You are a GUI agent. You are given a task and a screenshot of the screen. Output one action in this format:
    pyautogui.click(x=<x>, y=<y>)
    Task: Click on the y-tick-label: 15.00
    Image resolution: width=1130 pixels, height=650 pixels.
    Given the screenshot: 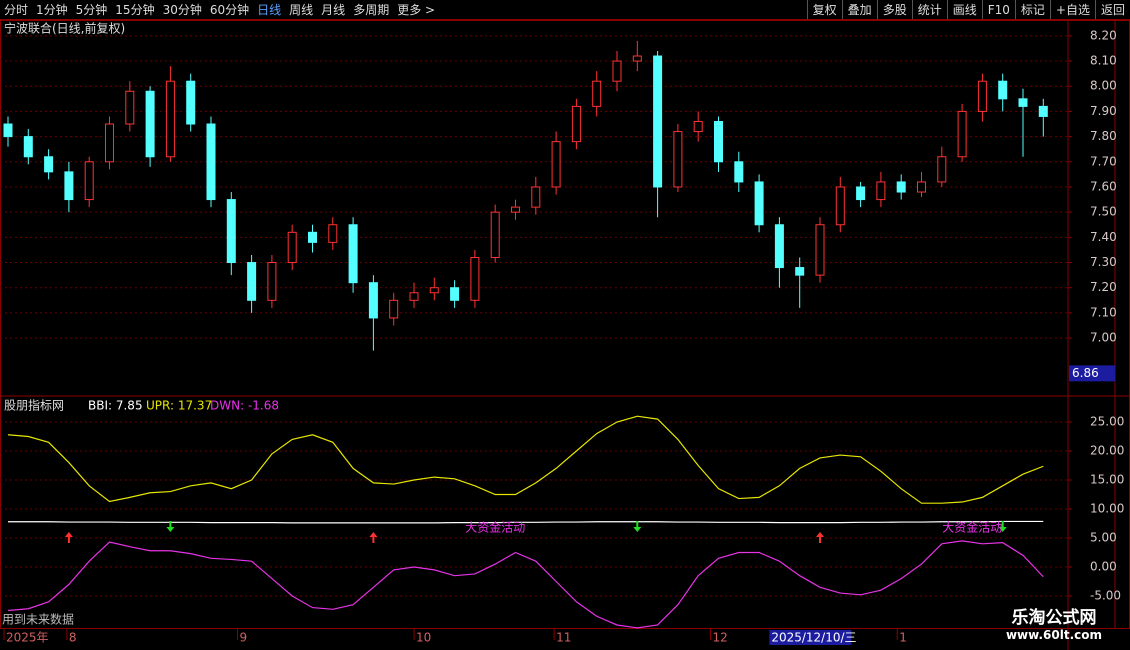 What is the action you would take?
    pyautogui.click(x=1107, y=479)
    